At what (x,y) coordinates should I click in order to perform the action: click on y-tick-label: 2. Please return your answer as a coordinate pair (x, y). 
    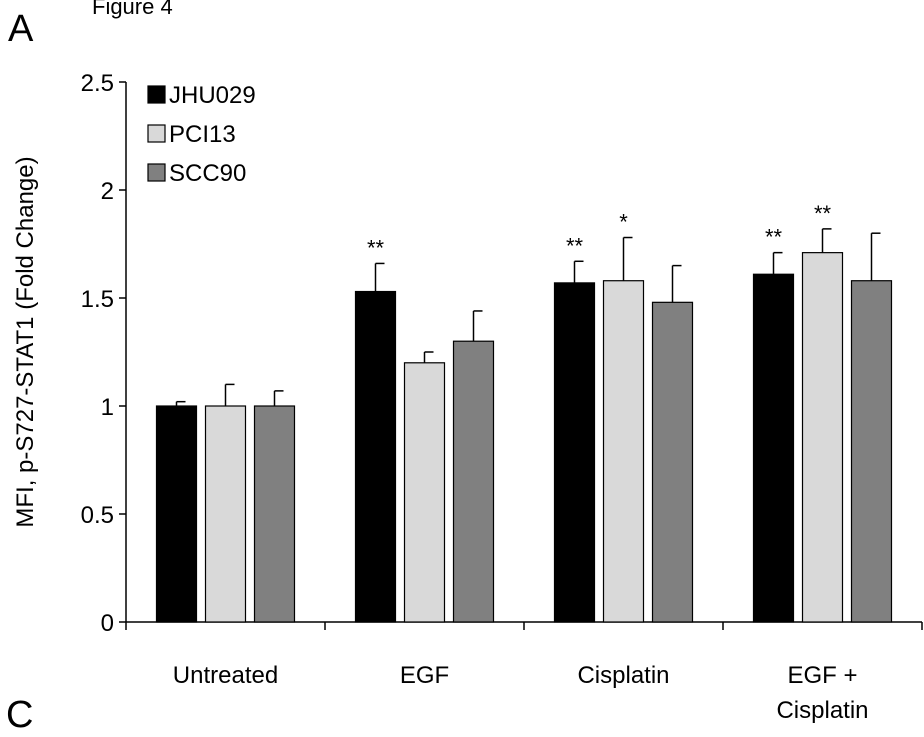
    Looking at the image, I should click on (107, 191).